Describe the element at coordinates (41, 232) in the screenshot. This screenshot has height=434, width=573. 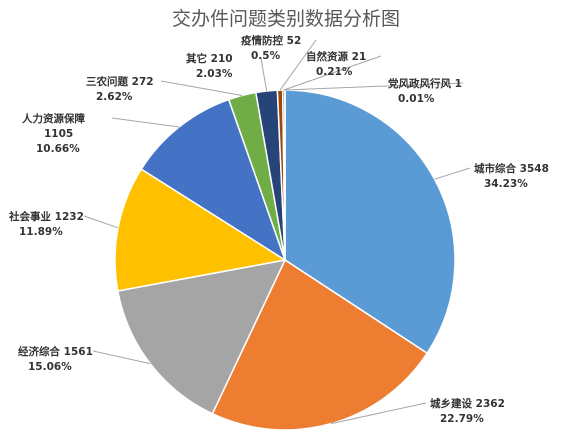
I see `slice-percent-4: 11.89%` at that location.